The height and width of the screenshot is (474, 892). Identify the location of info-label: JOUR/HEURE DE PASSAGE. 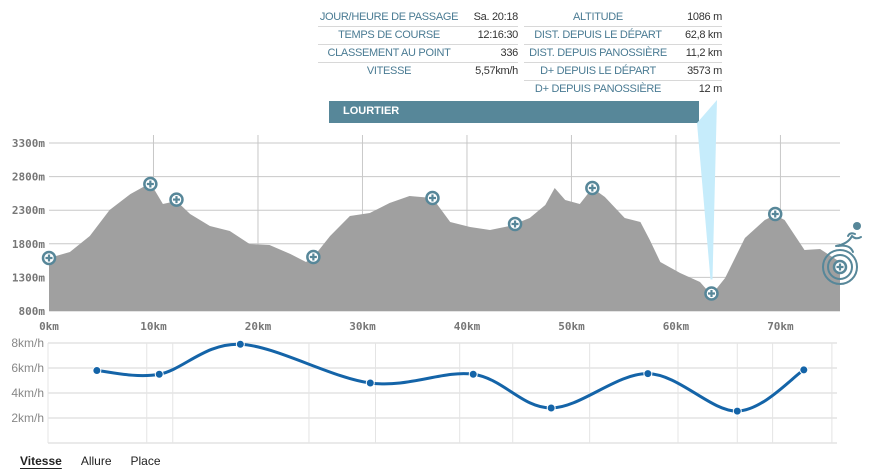
(389, 17).